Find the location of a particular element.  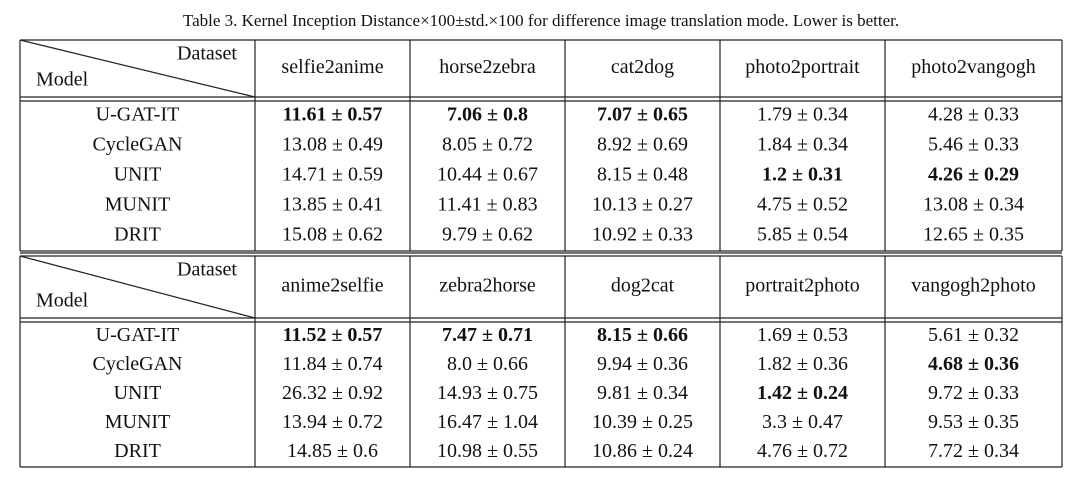

cell: 1.82 ± 0.36 is located at coordinates (802, 364).